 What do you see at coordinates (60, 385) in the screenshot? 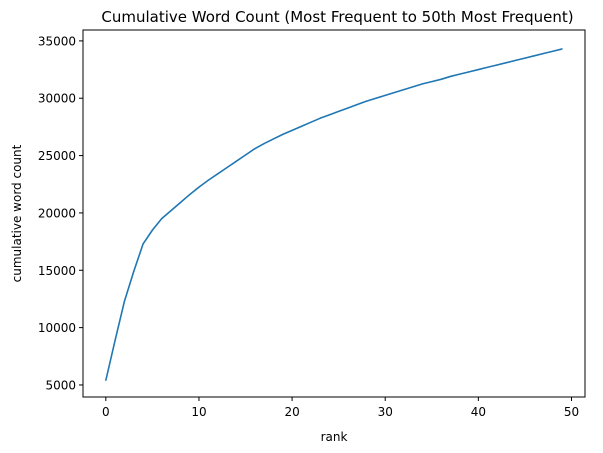
I see `y-tick-label: 5000` at bounding box center [60, 385].